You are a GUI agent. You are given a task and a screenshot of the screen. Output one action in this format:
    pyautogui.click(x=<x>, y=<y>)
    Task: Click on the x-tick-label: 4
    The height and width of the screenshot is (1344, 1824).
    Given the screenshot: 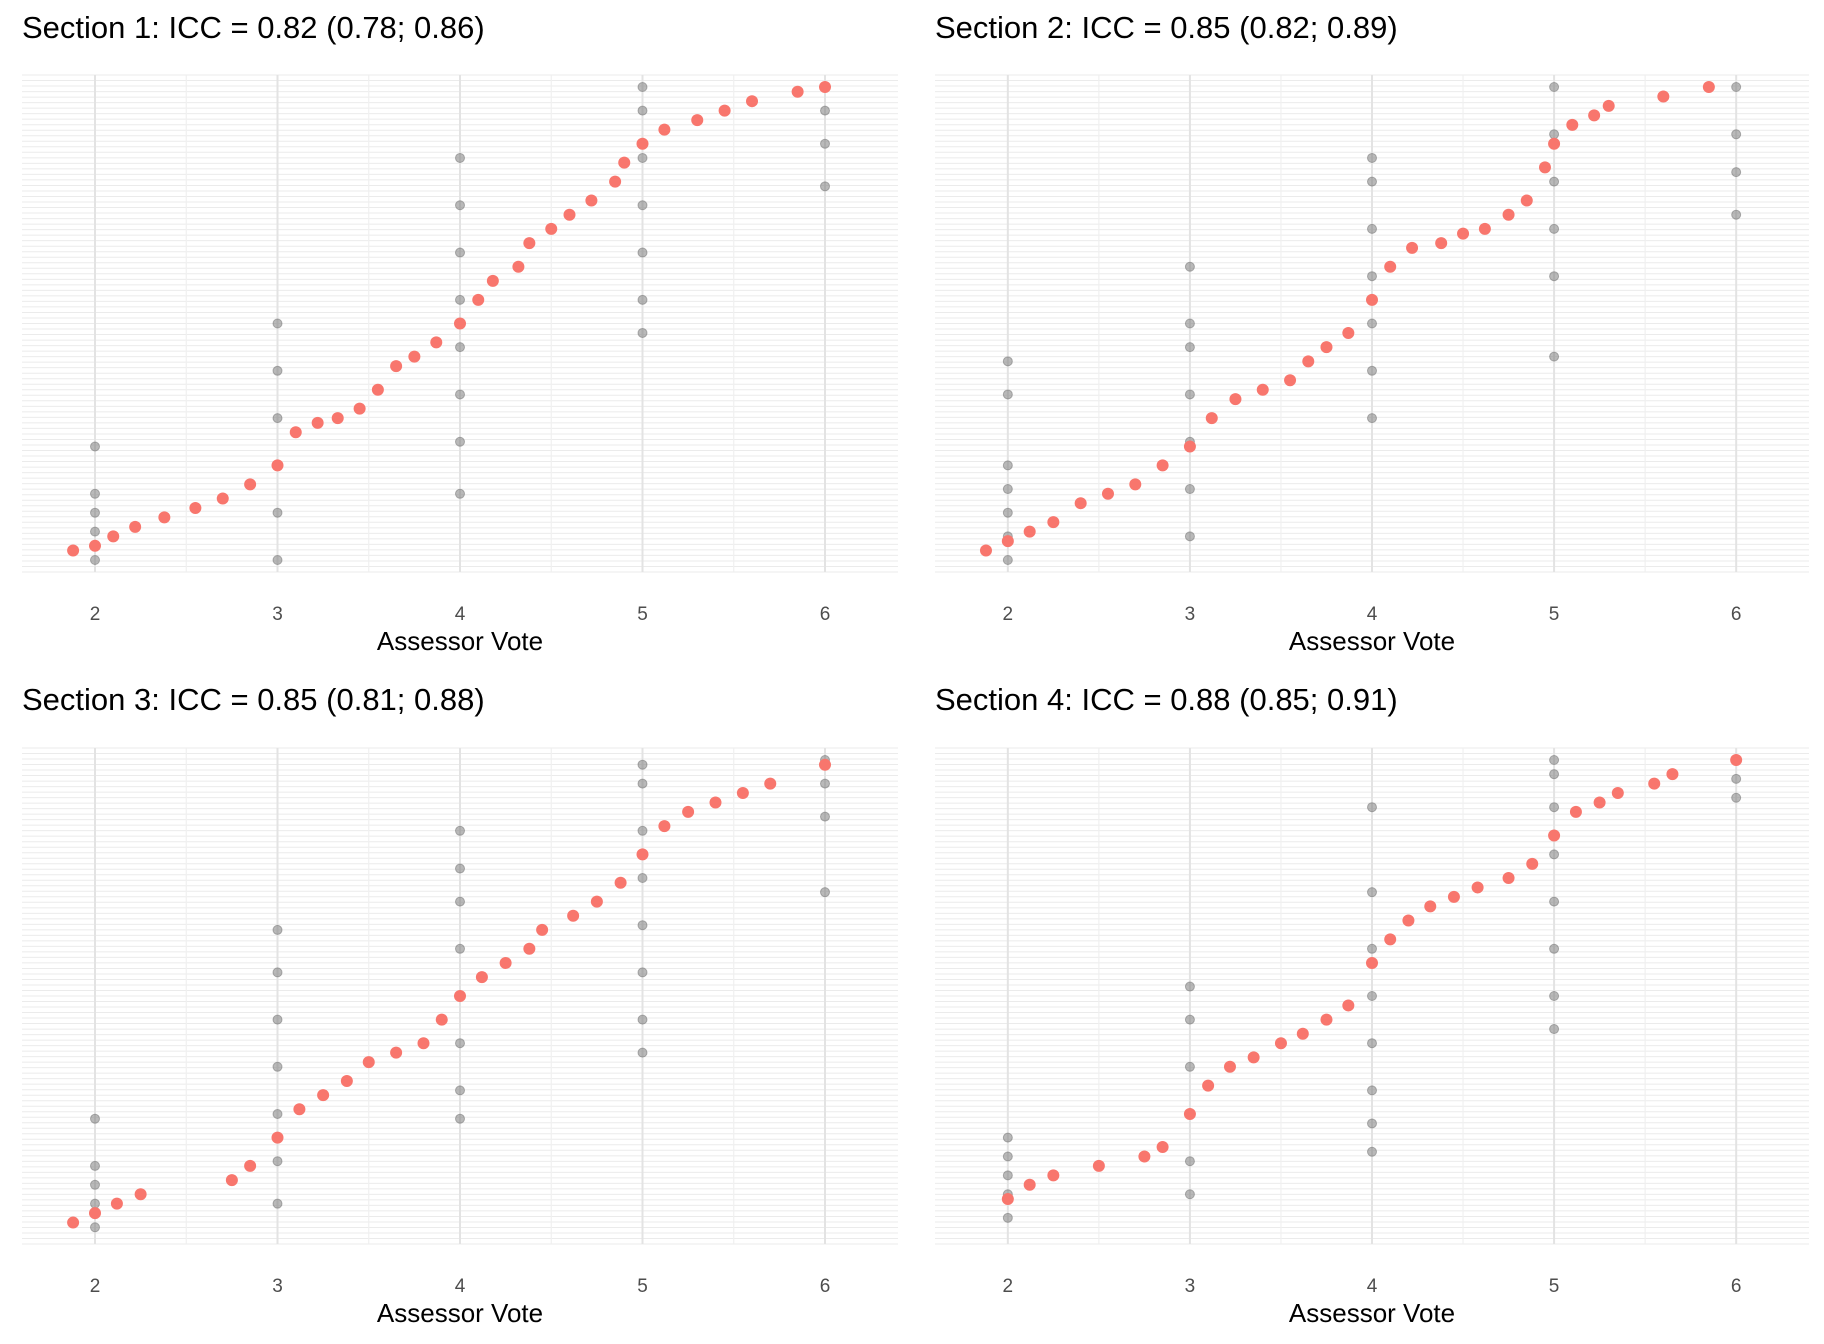 What is the action you would take?
    pyautogui.click(x=460, y=1286)
    